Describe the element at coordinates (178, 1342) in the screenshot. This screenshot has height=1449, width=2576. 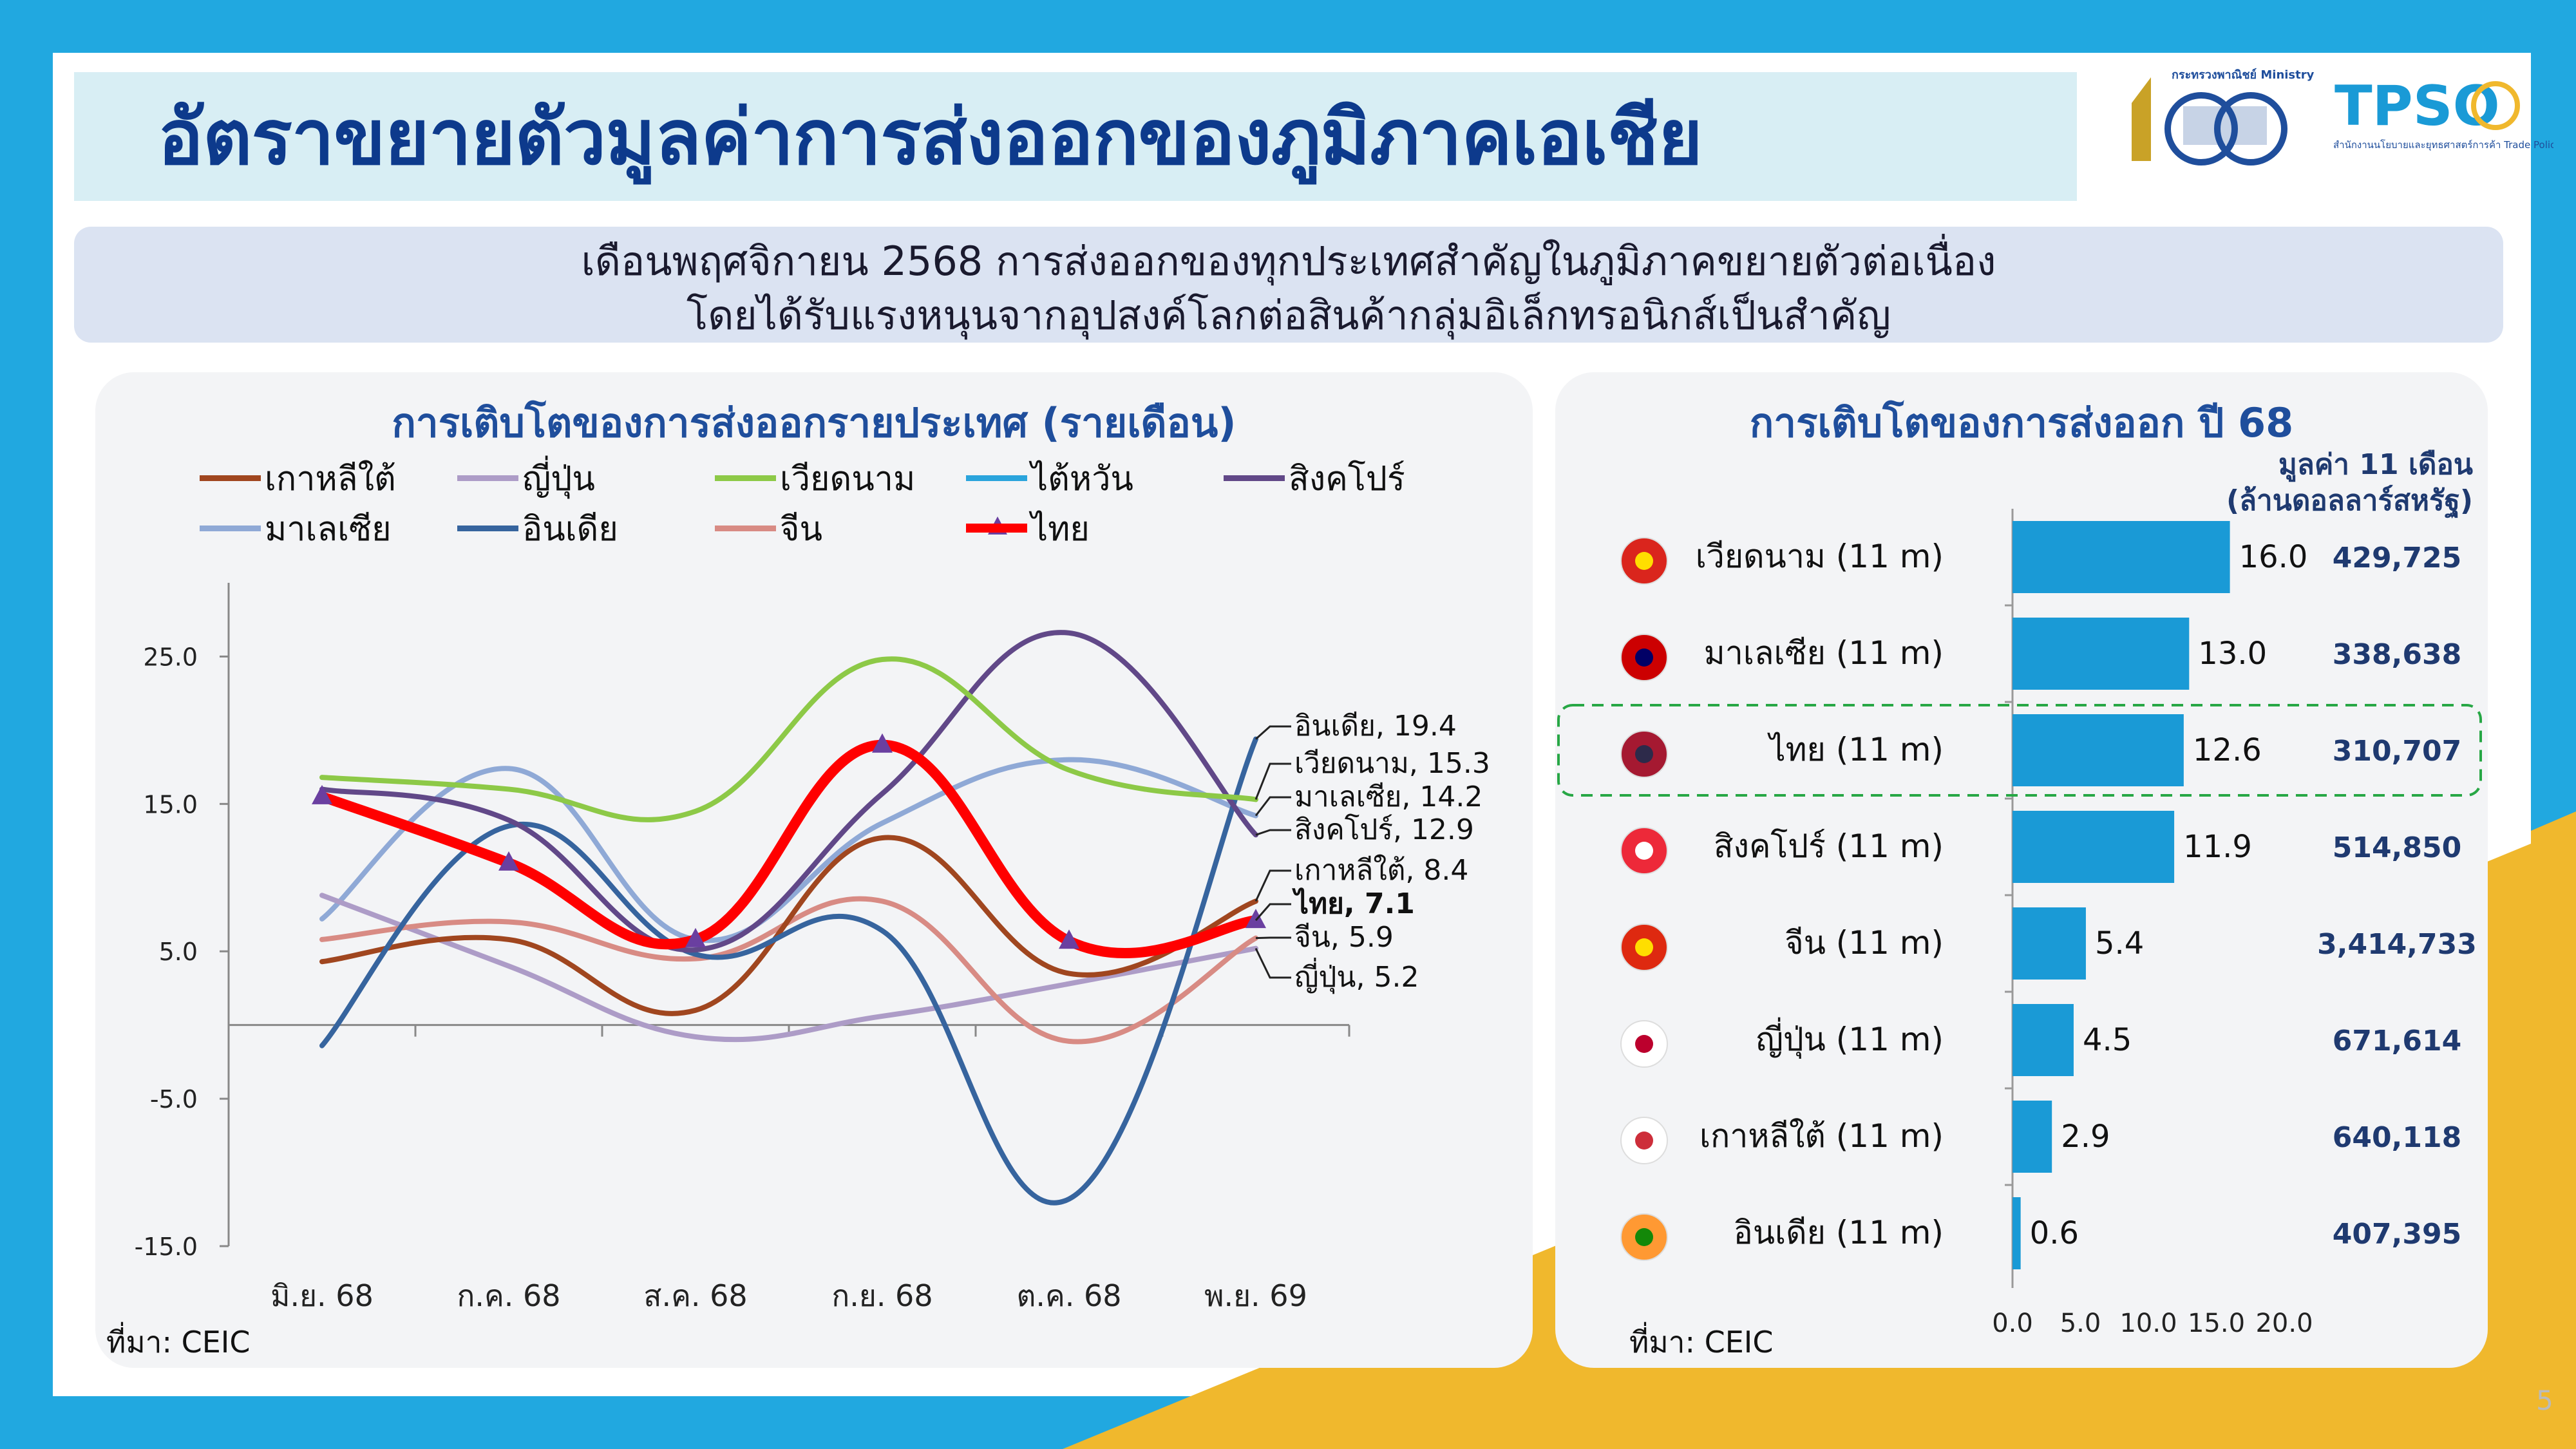
I see `line-chart-source: ที่มา: CEIC` at that location.